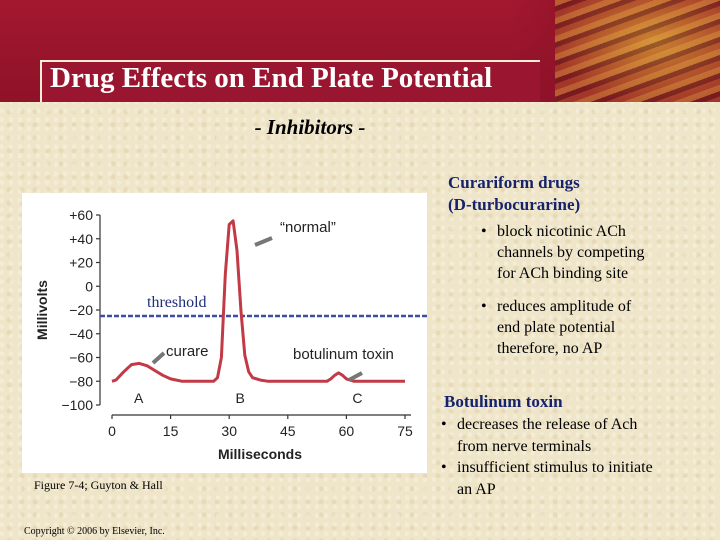  I want to click on bullet-line: from nerve terminals, so click(524, 446).